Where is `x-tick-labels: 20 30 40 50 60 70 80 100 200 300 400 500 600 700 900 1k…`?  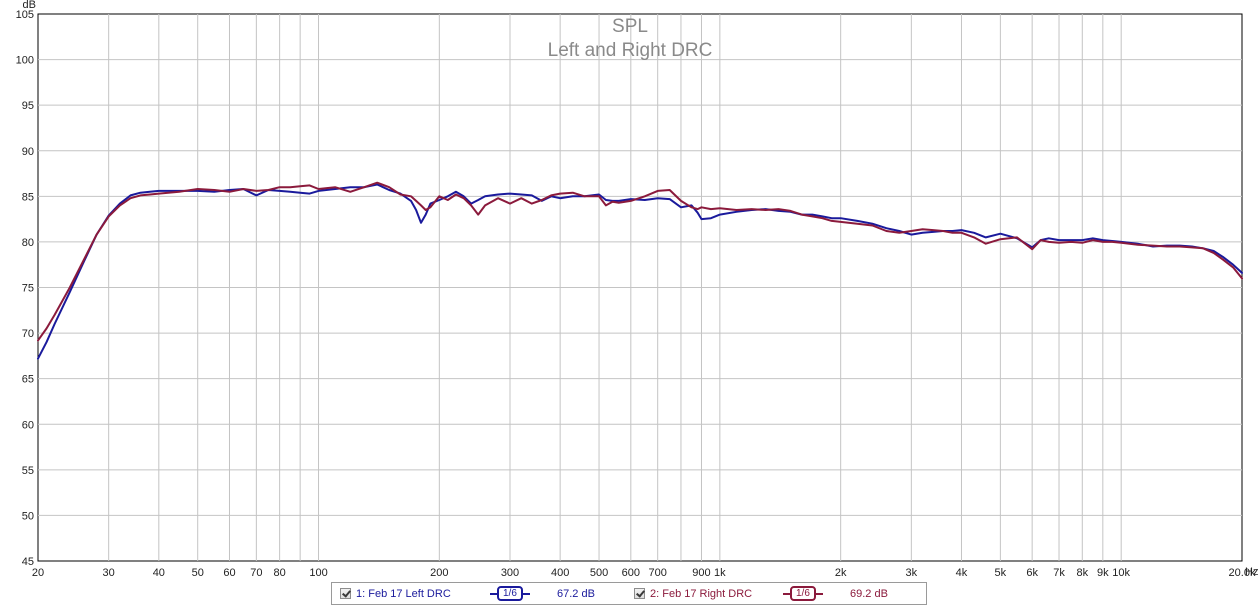 x-tick-labels: 20 30 40 50 60 70 80 100 200 300 400 500 600 700 900 1k… is located at coordinates (644, 573).